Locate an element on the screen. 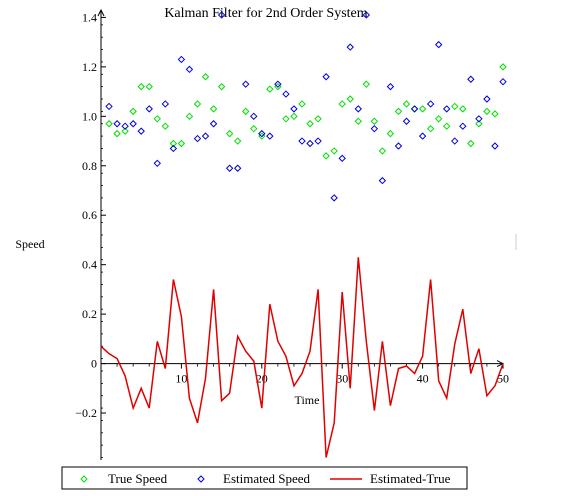  x-axis-arrow-icon is located at coordinates (500, 364).